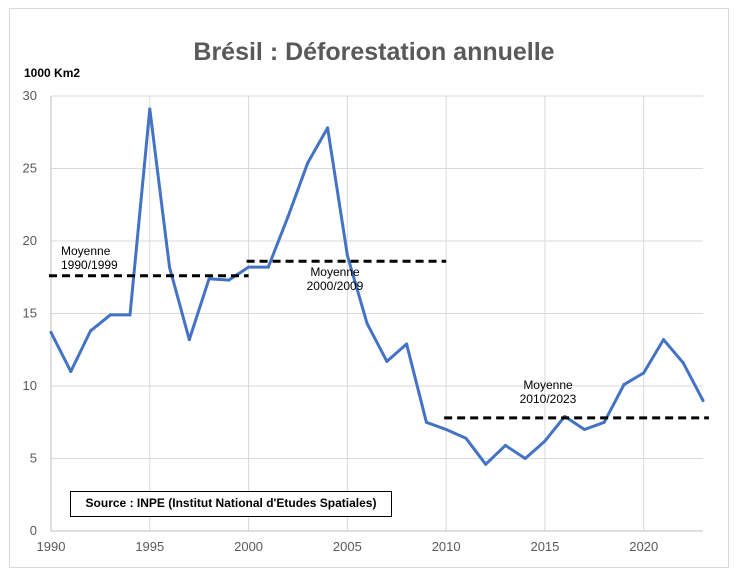 The width and height of the screenshot is (743, 577). Describe the element at coordinates (30, 168) in the screenshot. I see `y-tick-label-25: 25` at that location.